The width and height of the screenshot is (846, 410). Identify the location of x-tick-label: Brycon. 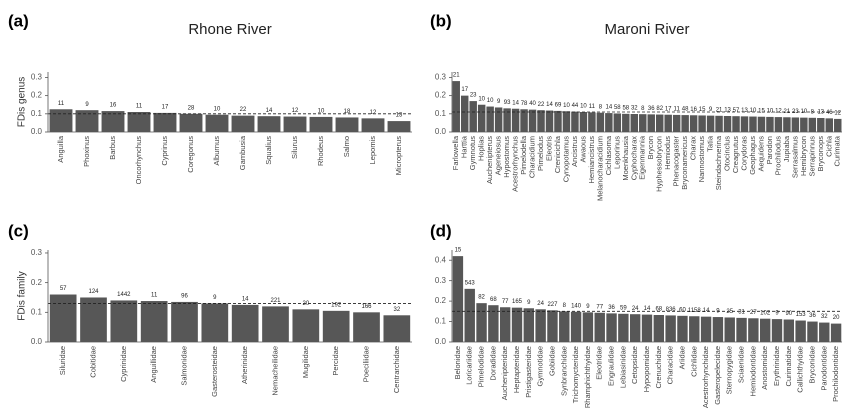
(650, 147).